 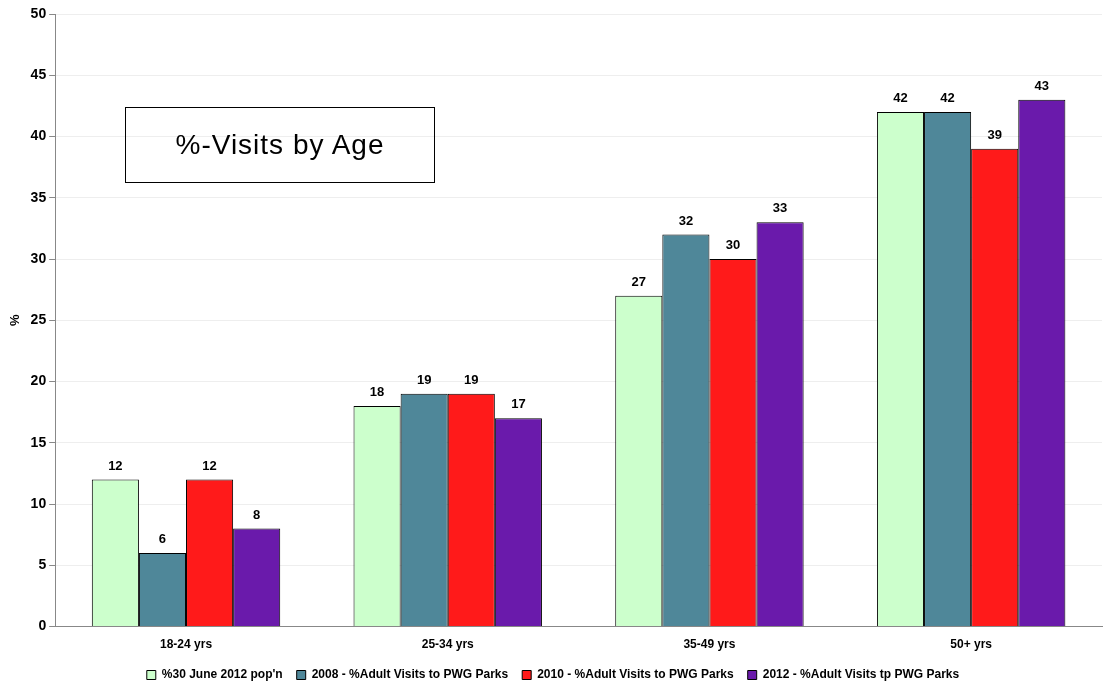 I want to click on data-label: 6, so click(x=162, y=539).